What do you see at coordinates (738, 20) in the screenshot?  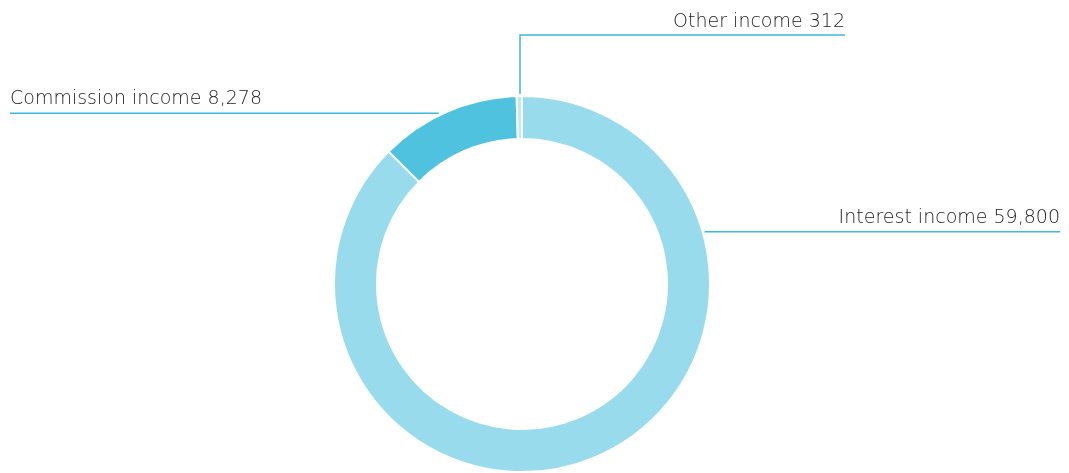 I see `slice-label: Other income` at bounding box center [738, 20].